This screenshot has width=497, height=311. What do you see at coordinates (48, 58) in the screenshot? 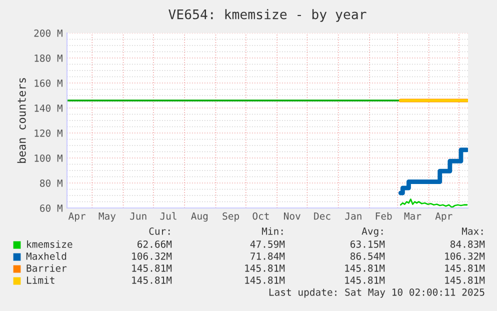
I see `y-tick-label: 180 M` at bounding box center [48, 58].